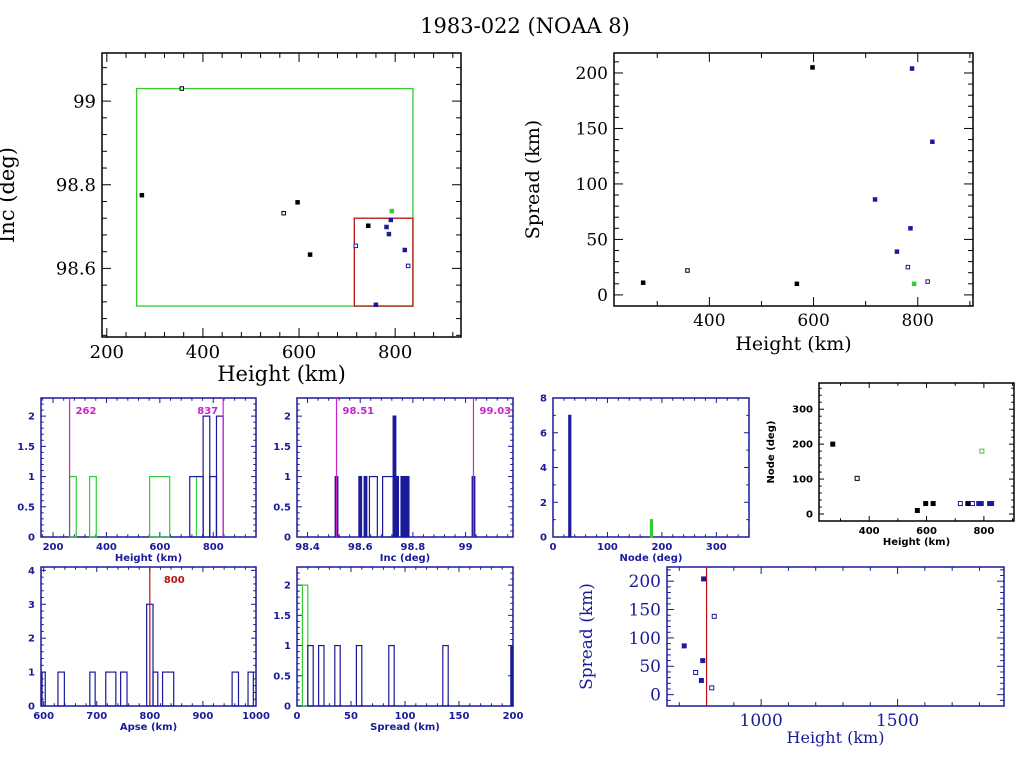  I want to click on spread-histogram-panel: 0 50 100 150 200 0 0.5 1 1.5 2 Spread (km), so click(398, 649).